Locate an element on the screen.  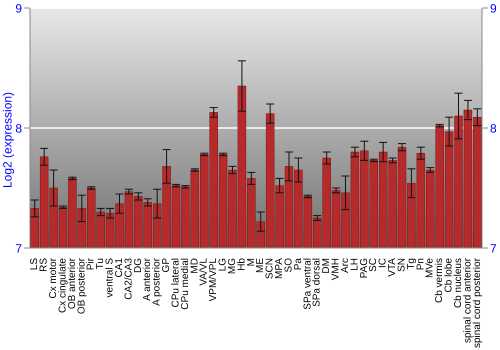
x-tick-label: VPM/VPL is located at coordinates (214, 280).